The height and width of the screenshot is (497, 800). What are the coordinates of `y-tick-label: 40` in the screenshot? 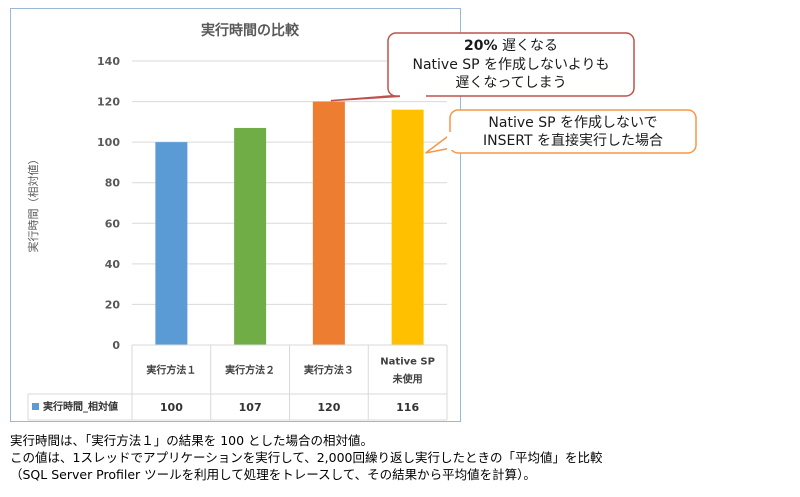 It's located at (113, 264).